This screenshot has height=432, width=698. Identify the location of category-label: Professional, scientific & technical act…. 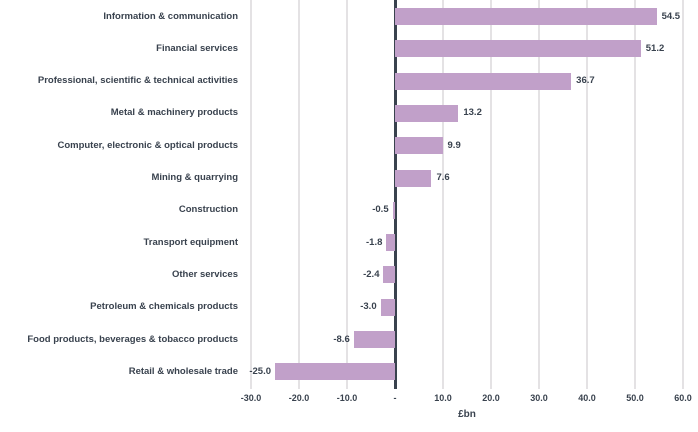
(137, 81).